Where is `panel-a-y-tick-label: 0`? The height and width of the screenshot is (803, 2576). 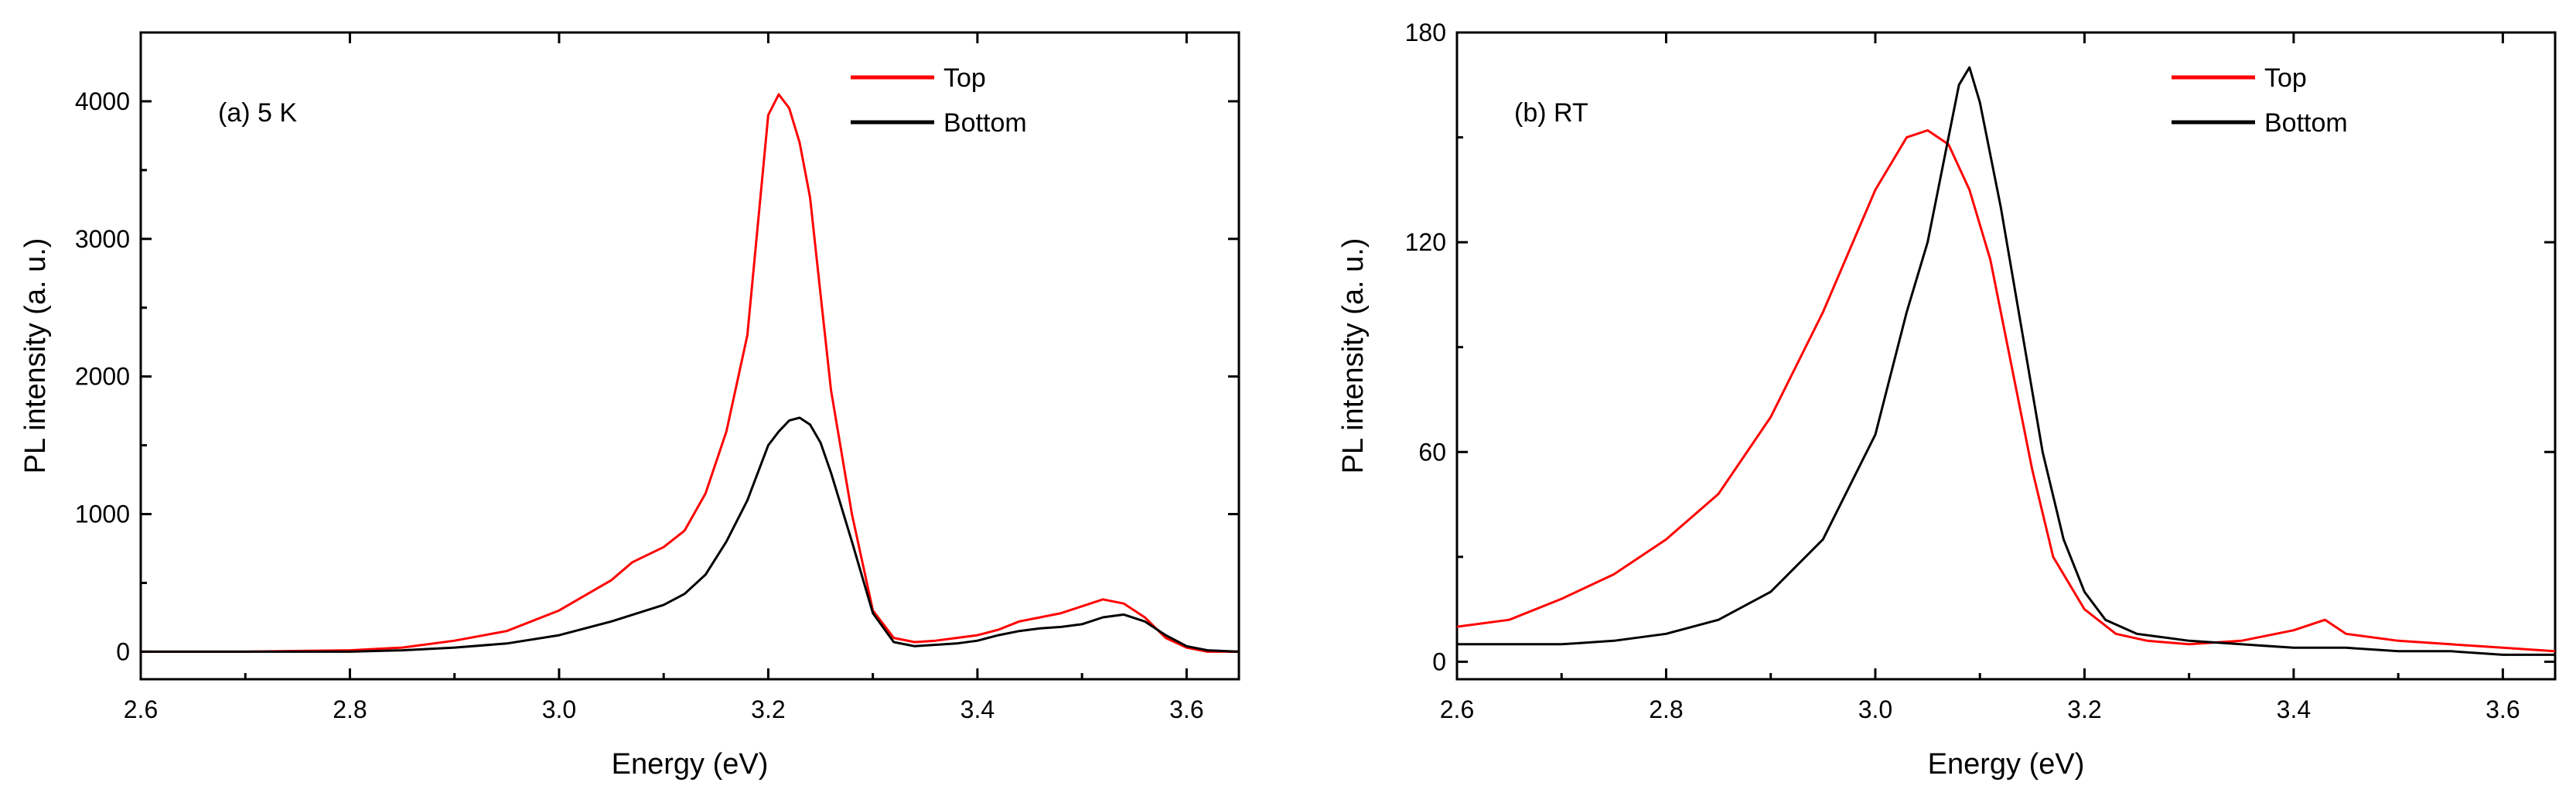
panel-a-y-tick-label: 0 is located at coordinates (123, 651).